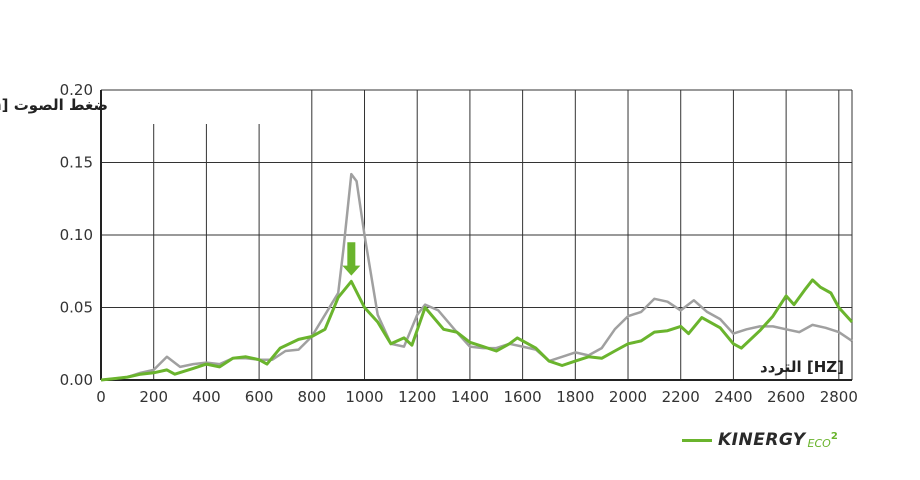 Image resolution: width=920 pixels, height=480 pixels. What do you see at coordinates (834, 436) in the screenshot?
I see `logo-superscript: 2` at bounding box center [834, 436].